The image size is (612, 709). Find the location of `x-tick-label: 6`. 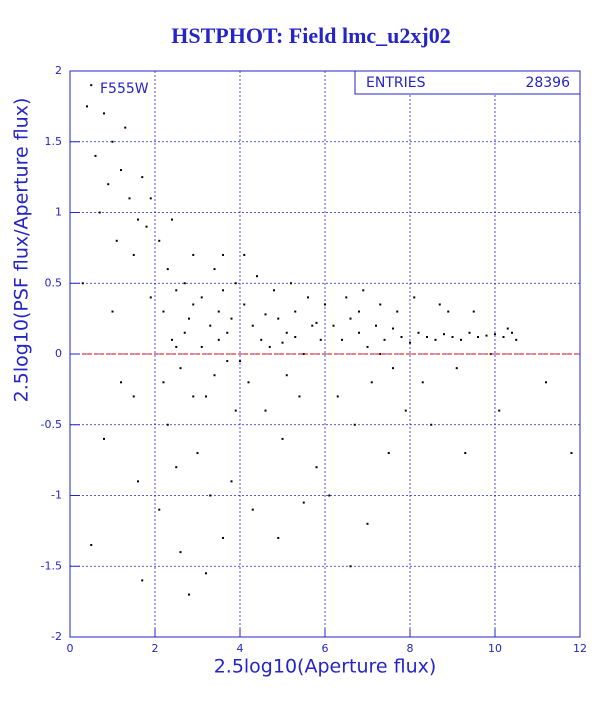

x-tick-label: 6 is located at coordinates (325, 648).